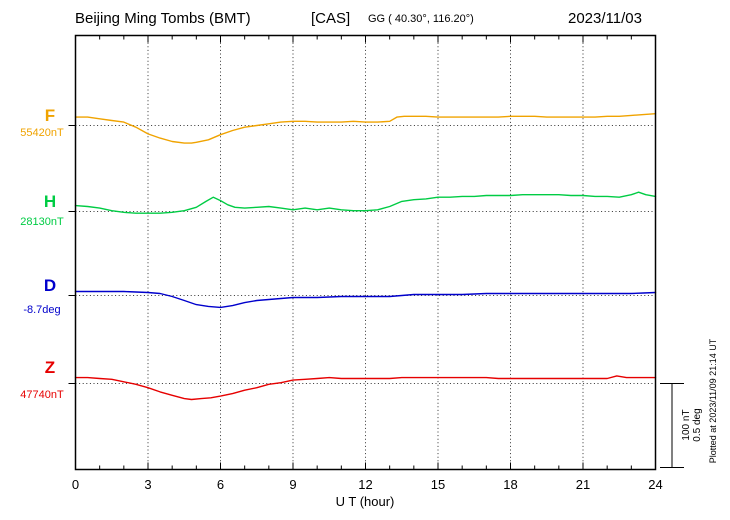 The image size is (730, 520). I want to click on trace-letter-z: Z, so click(50, 367).